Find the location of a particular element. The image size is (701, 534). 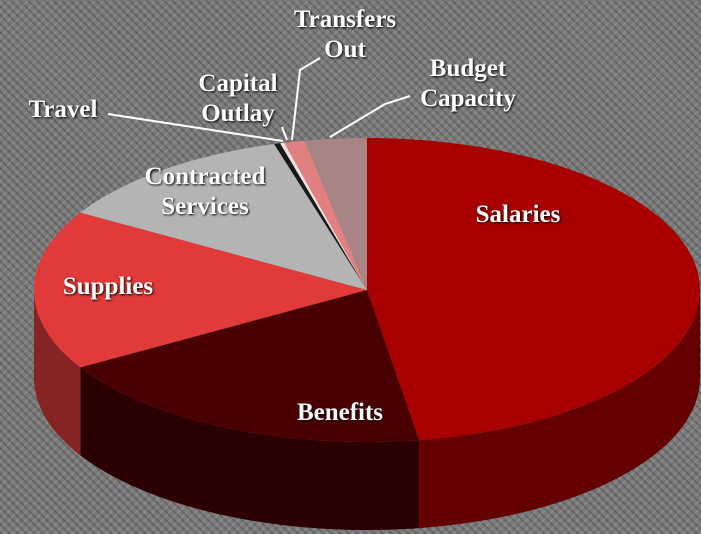

slice-label: Salaries is located at coordinates (518, 214).